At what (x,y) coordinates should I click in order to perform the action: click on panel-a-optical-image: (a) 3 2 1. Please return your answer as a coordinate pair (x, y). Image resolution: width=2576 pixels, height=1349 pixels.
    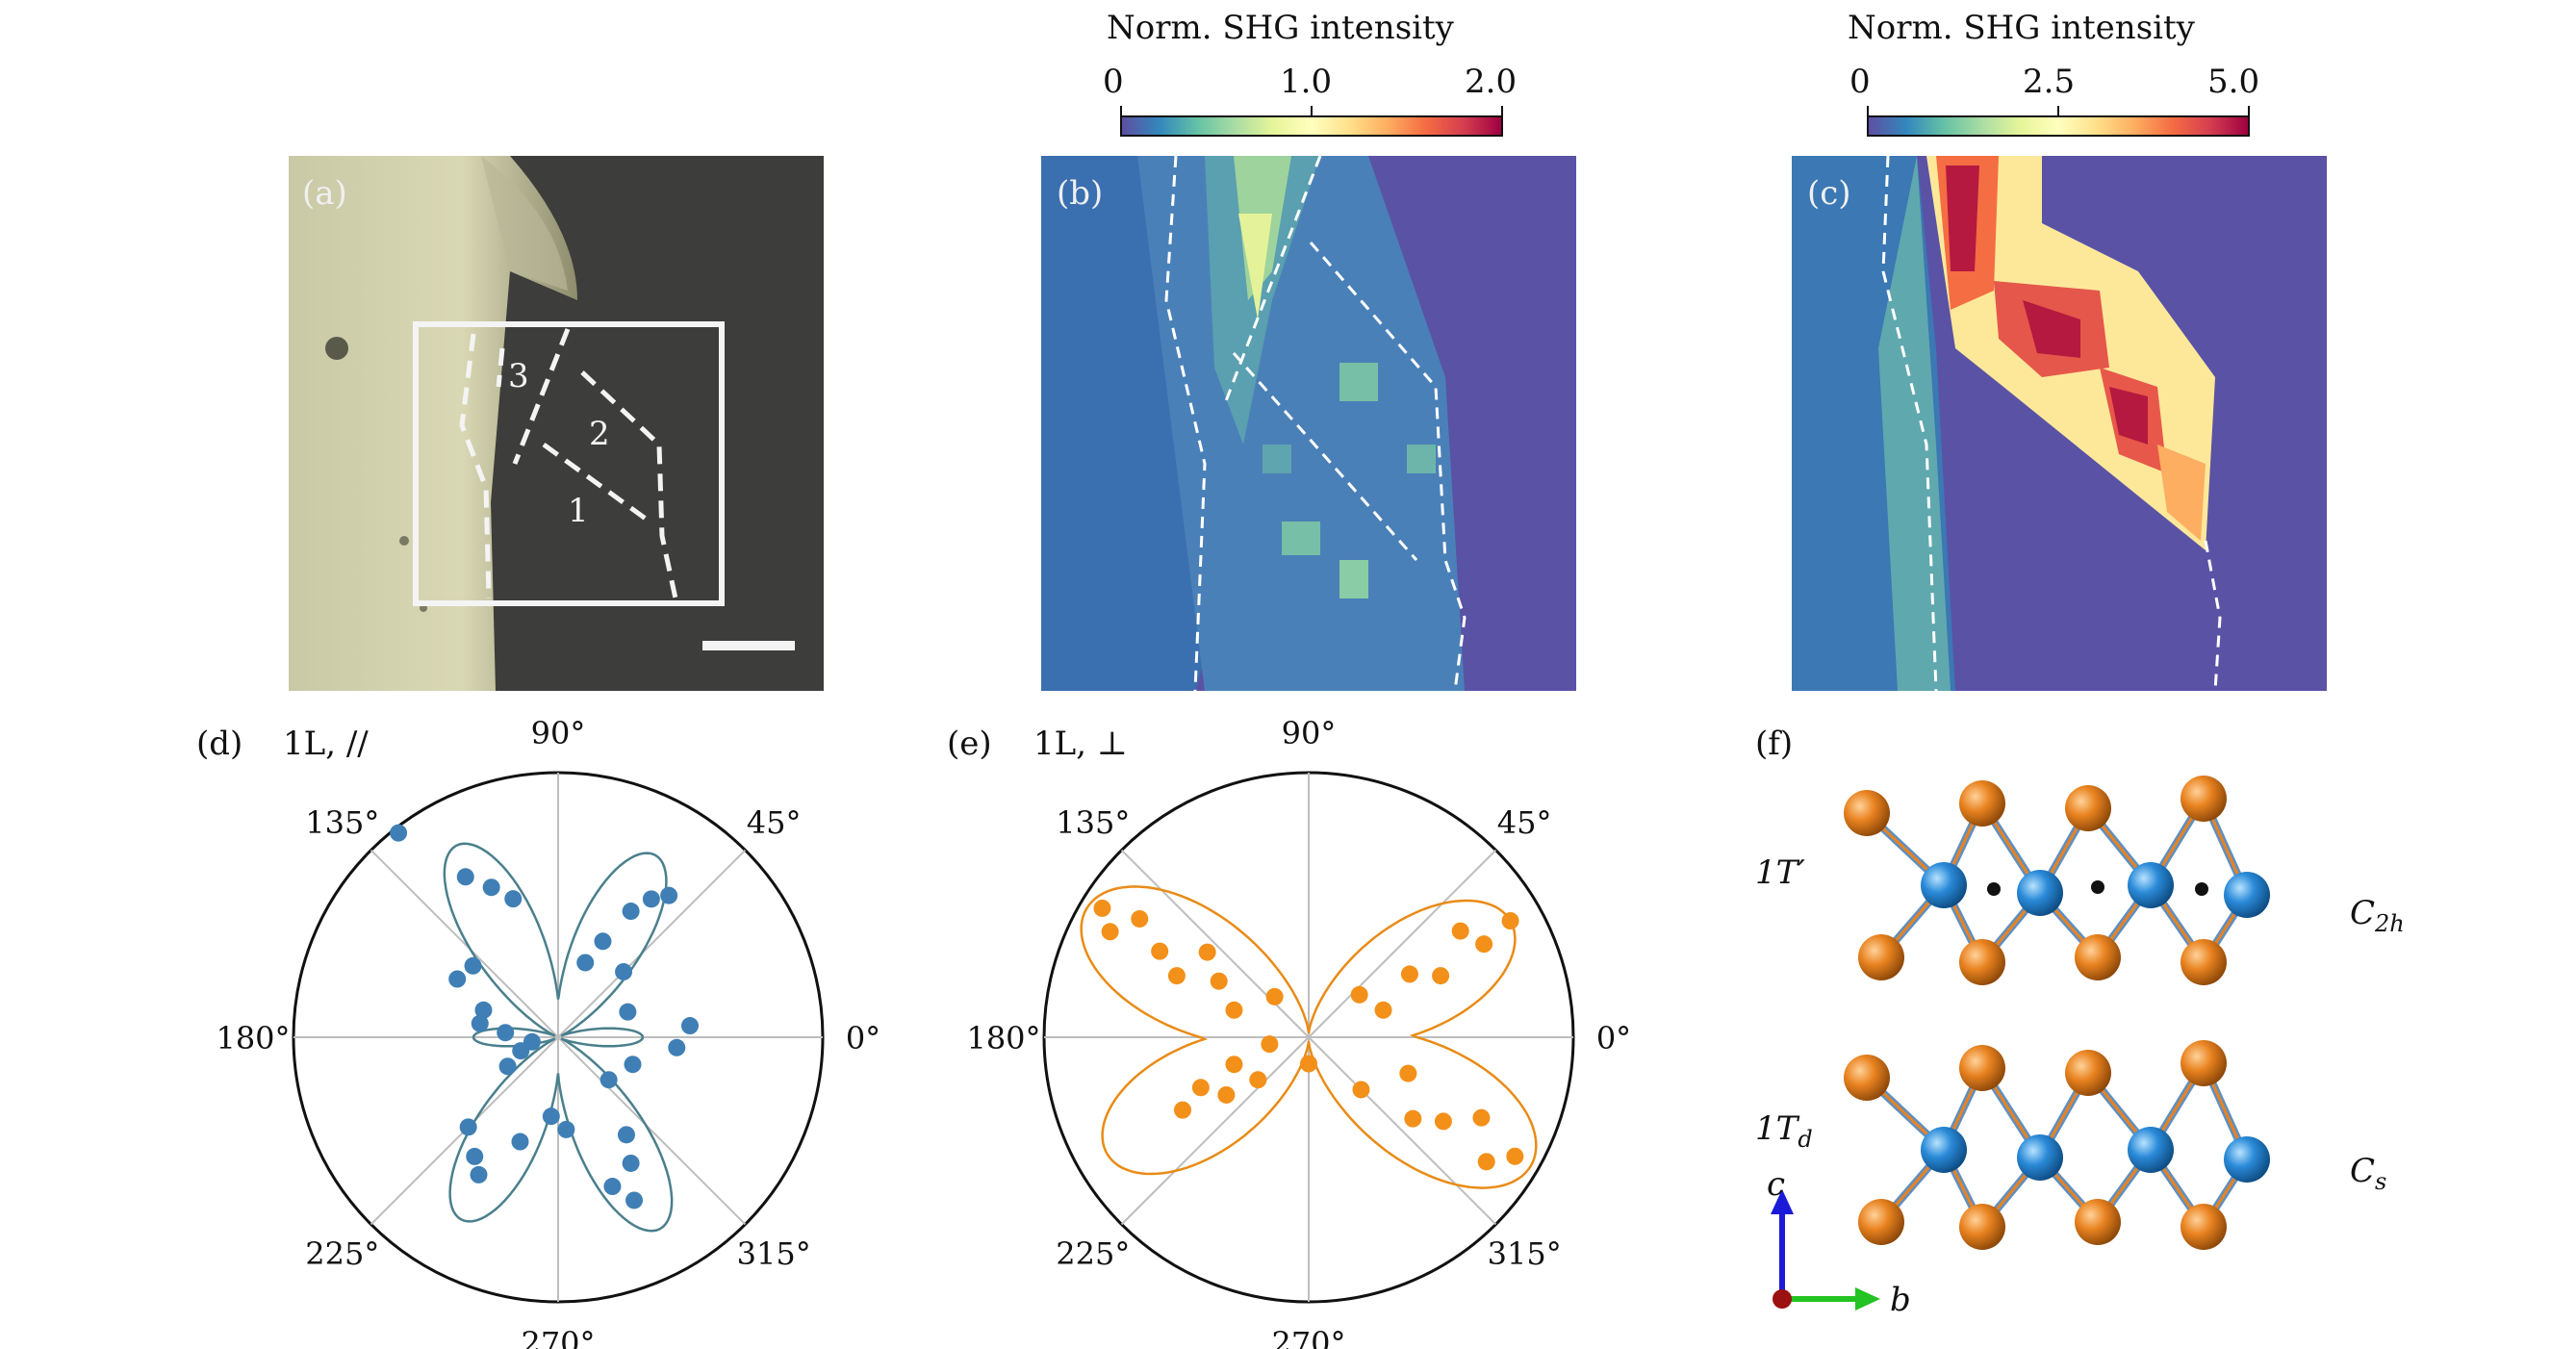
    Looking at the image, I should click on (556, 423).